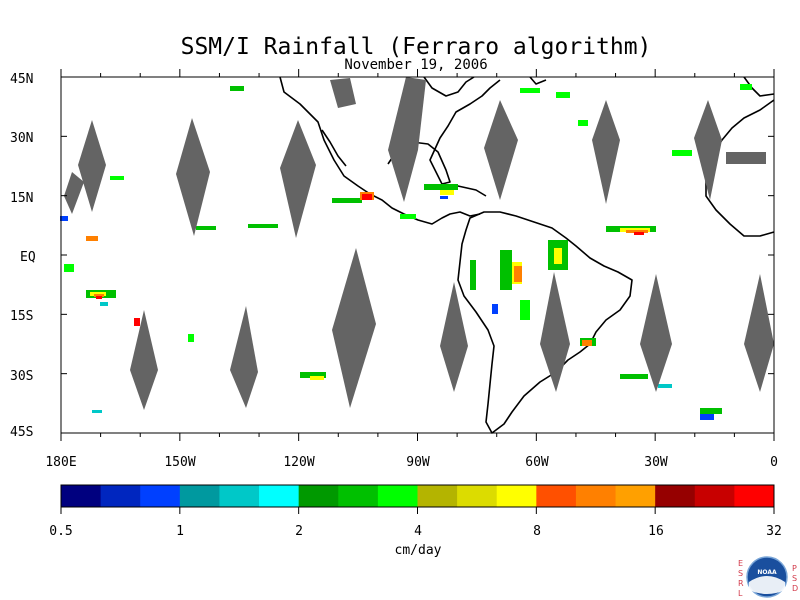 Image resolution: width=800 pixels, height=600 pixels. Describe the element at coordinates (794, 578) in the screenshot. I see `logo-letter-s2: S` at that location.